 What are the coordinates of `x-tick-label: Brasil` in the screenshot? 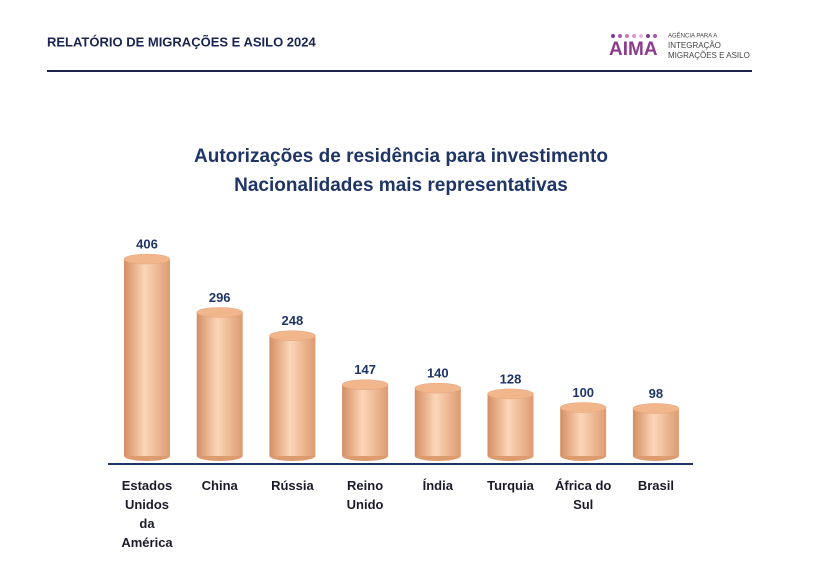 It's located at (655, 485).